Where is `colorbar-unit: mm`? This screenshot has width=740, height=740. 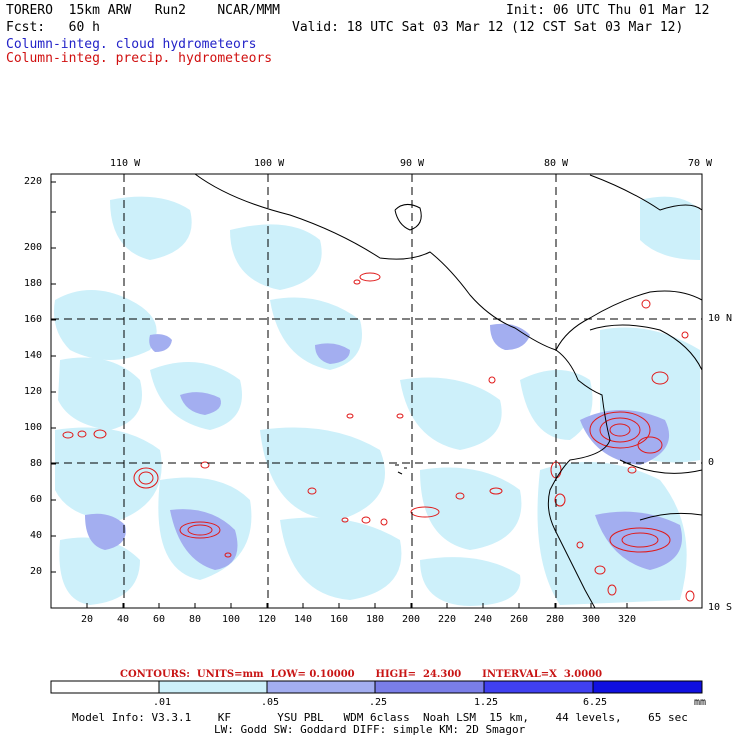
colorbar-unit: mm is located at coordinates (700, 702).